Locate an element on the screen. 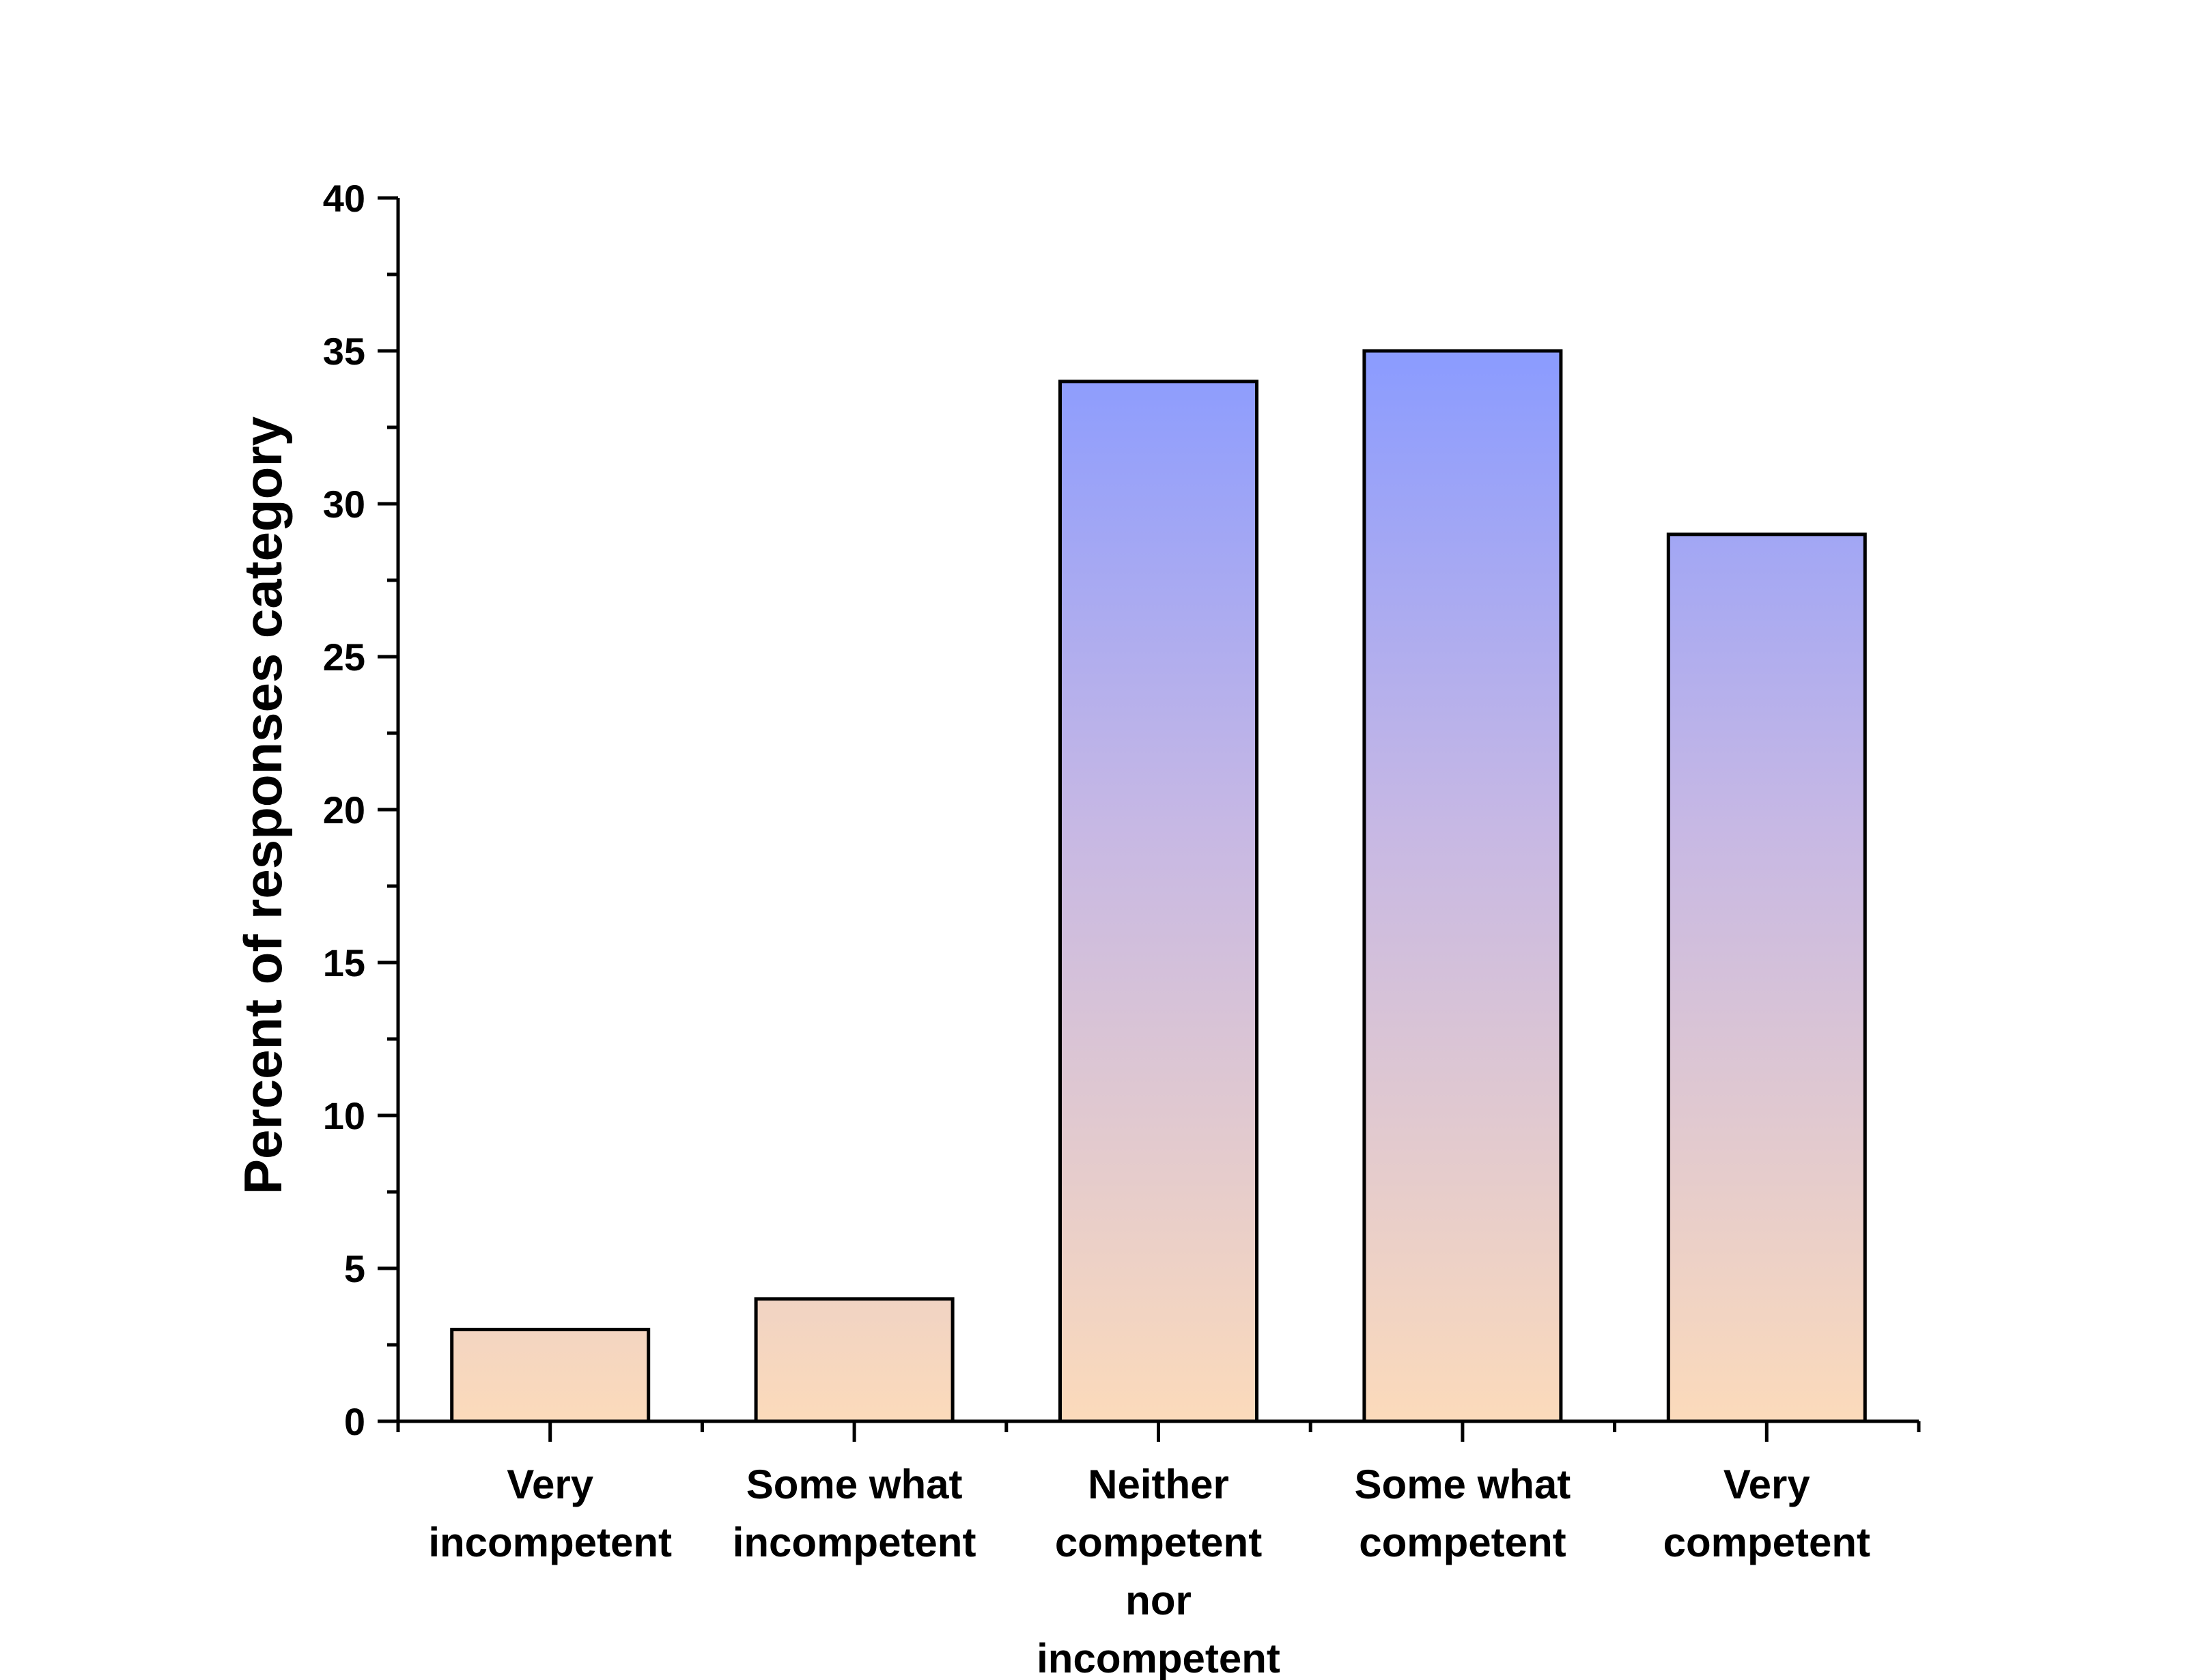 Image resolution: width=2196 pixels, height=1680 pixels. y-tick-label: 25 is located at coordinates (344, 657).